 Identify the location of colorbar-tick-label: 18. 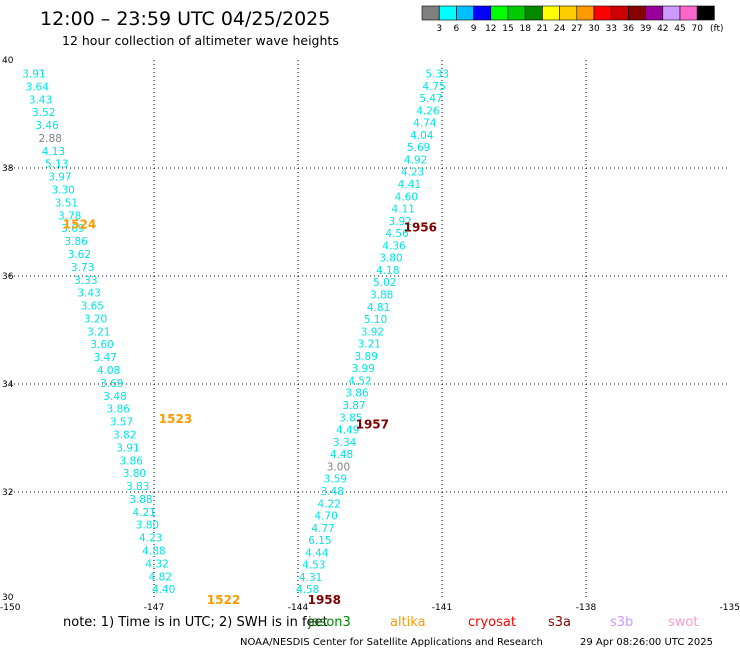
(525, 29).